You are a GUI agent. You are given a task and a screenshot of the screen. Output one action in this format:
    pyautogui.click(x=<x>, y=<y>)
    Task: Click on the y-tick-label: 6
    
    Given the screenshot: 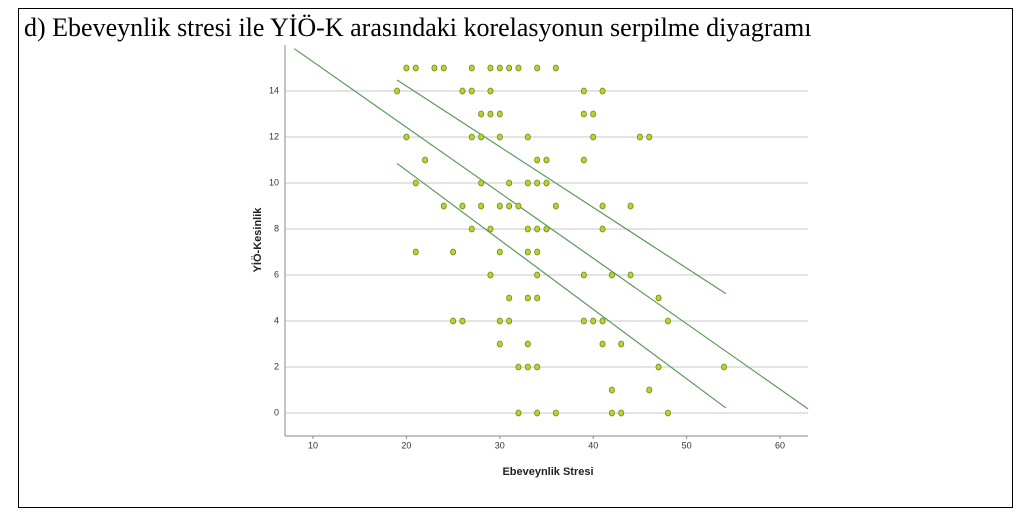 What is the action you would take?
    pyautogui.click(x=276, y=274)
    